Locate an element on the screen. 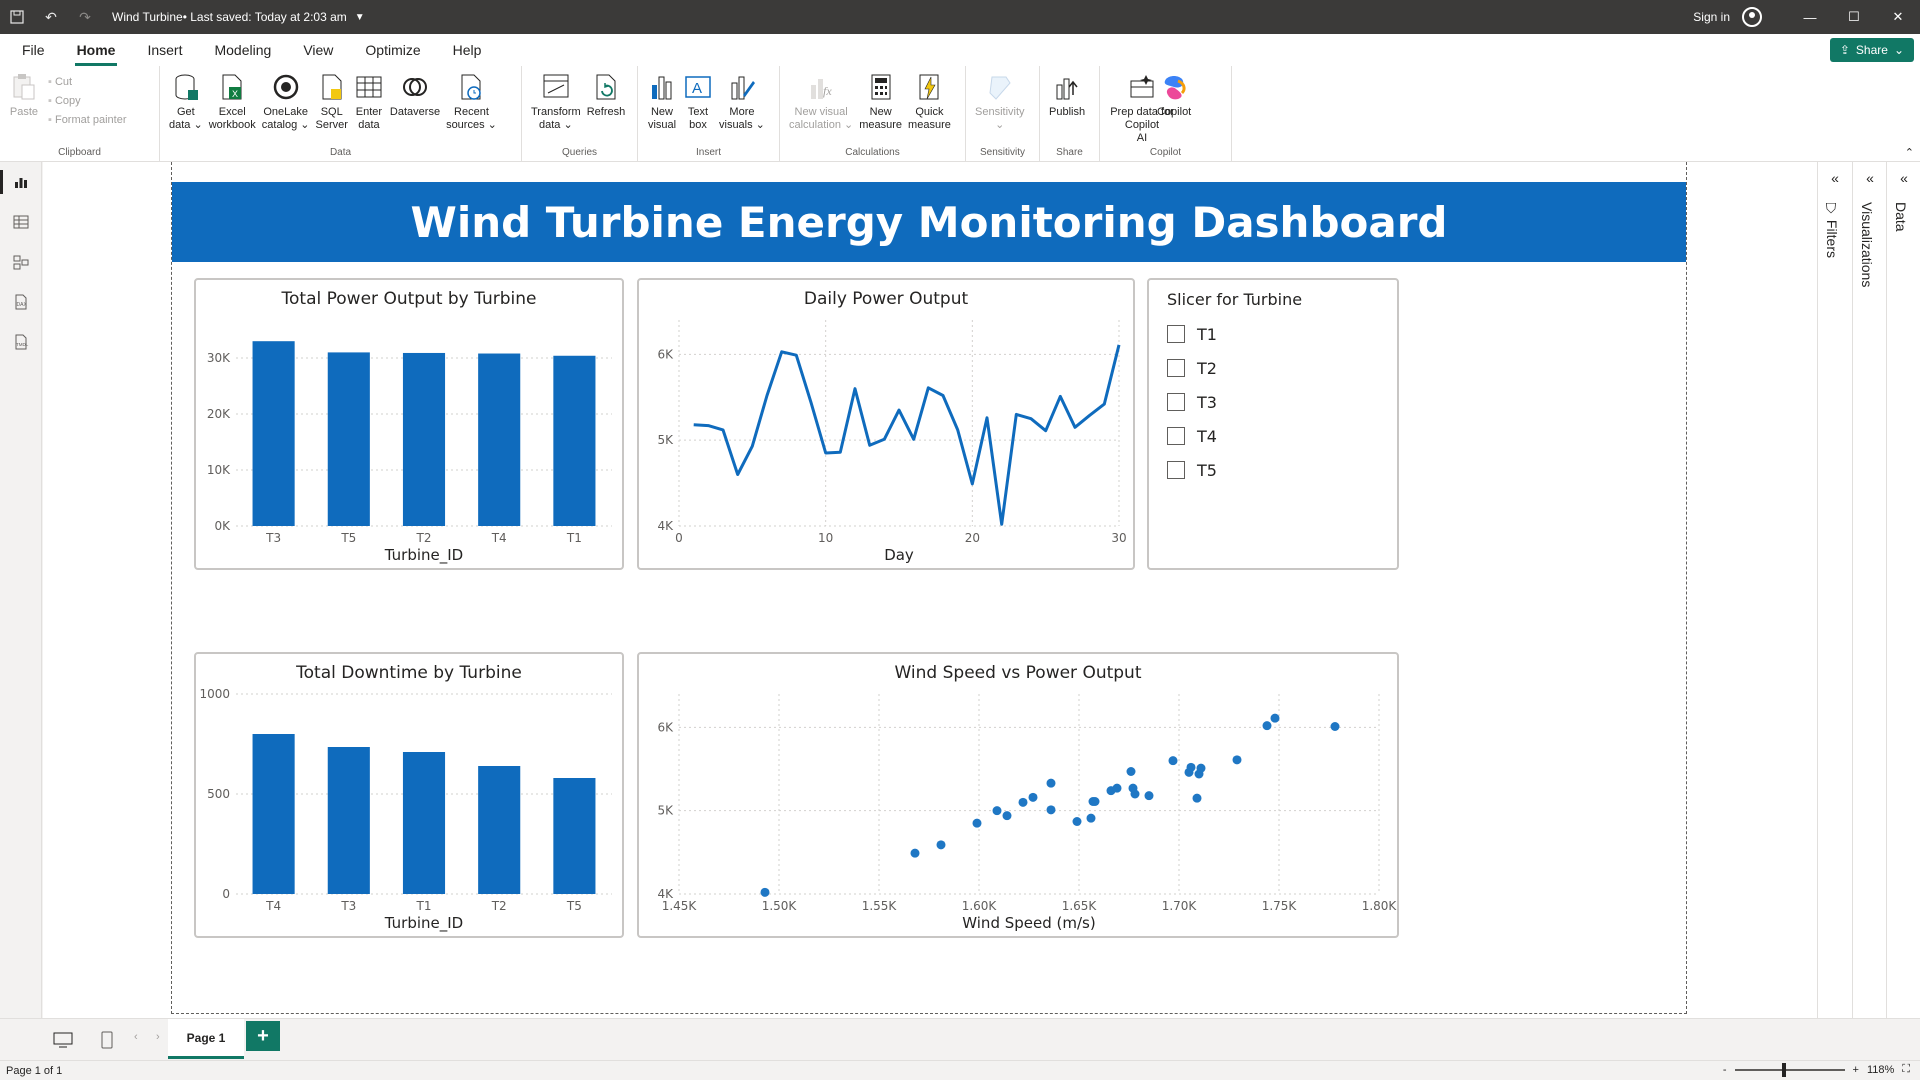 This screenshot has width=1920, height=1080. x-tick-label: 1.80K is located at coordinates (1379, 906).